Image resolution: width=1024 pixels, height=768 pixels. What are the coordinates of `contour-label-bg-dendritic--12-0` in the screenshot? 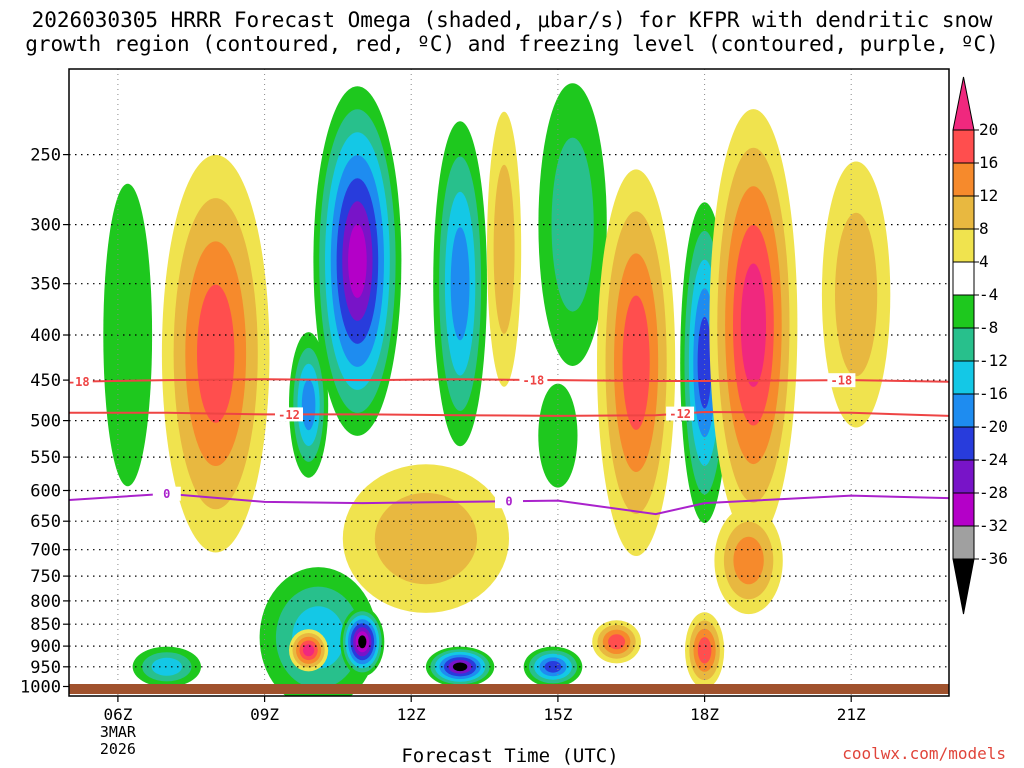 It's located at (289, 414).